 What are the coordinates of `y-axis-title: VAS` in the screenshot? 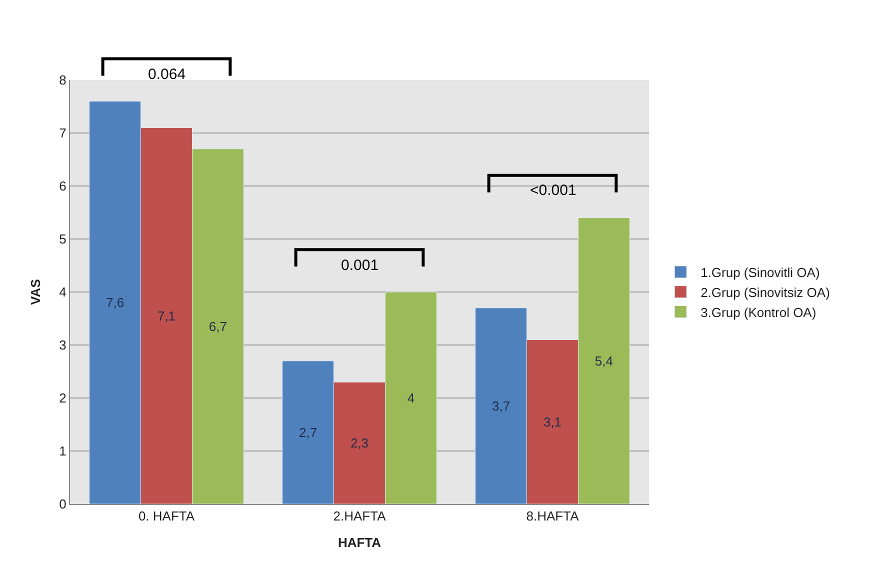 It's located at (36, 291).